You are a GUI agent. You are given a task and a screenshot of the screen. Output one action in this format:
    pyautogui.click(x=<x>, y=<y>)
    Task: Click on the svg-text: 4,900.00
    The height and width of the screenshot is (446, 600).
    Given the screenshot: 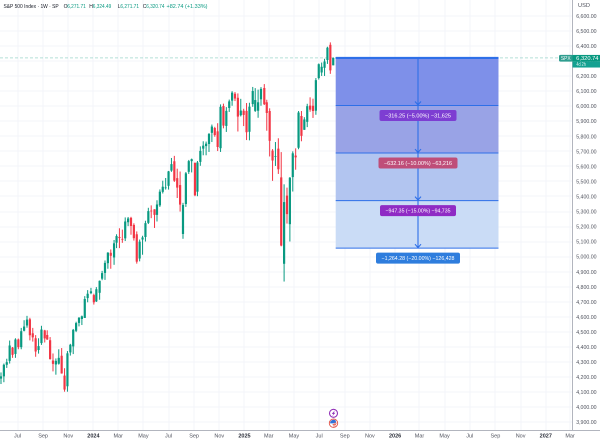 What is the action you would take?
    pyautogui.click(x=586, y=273)
    